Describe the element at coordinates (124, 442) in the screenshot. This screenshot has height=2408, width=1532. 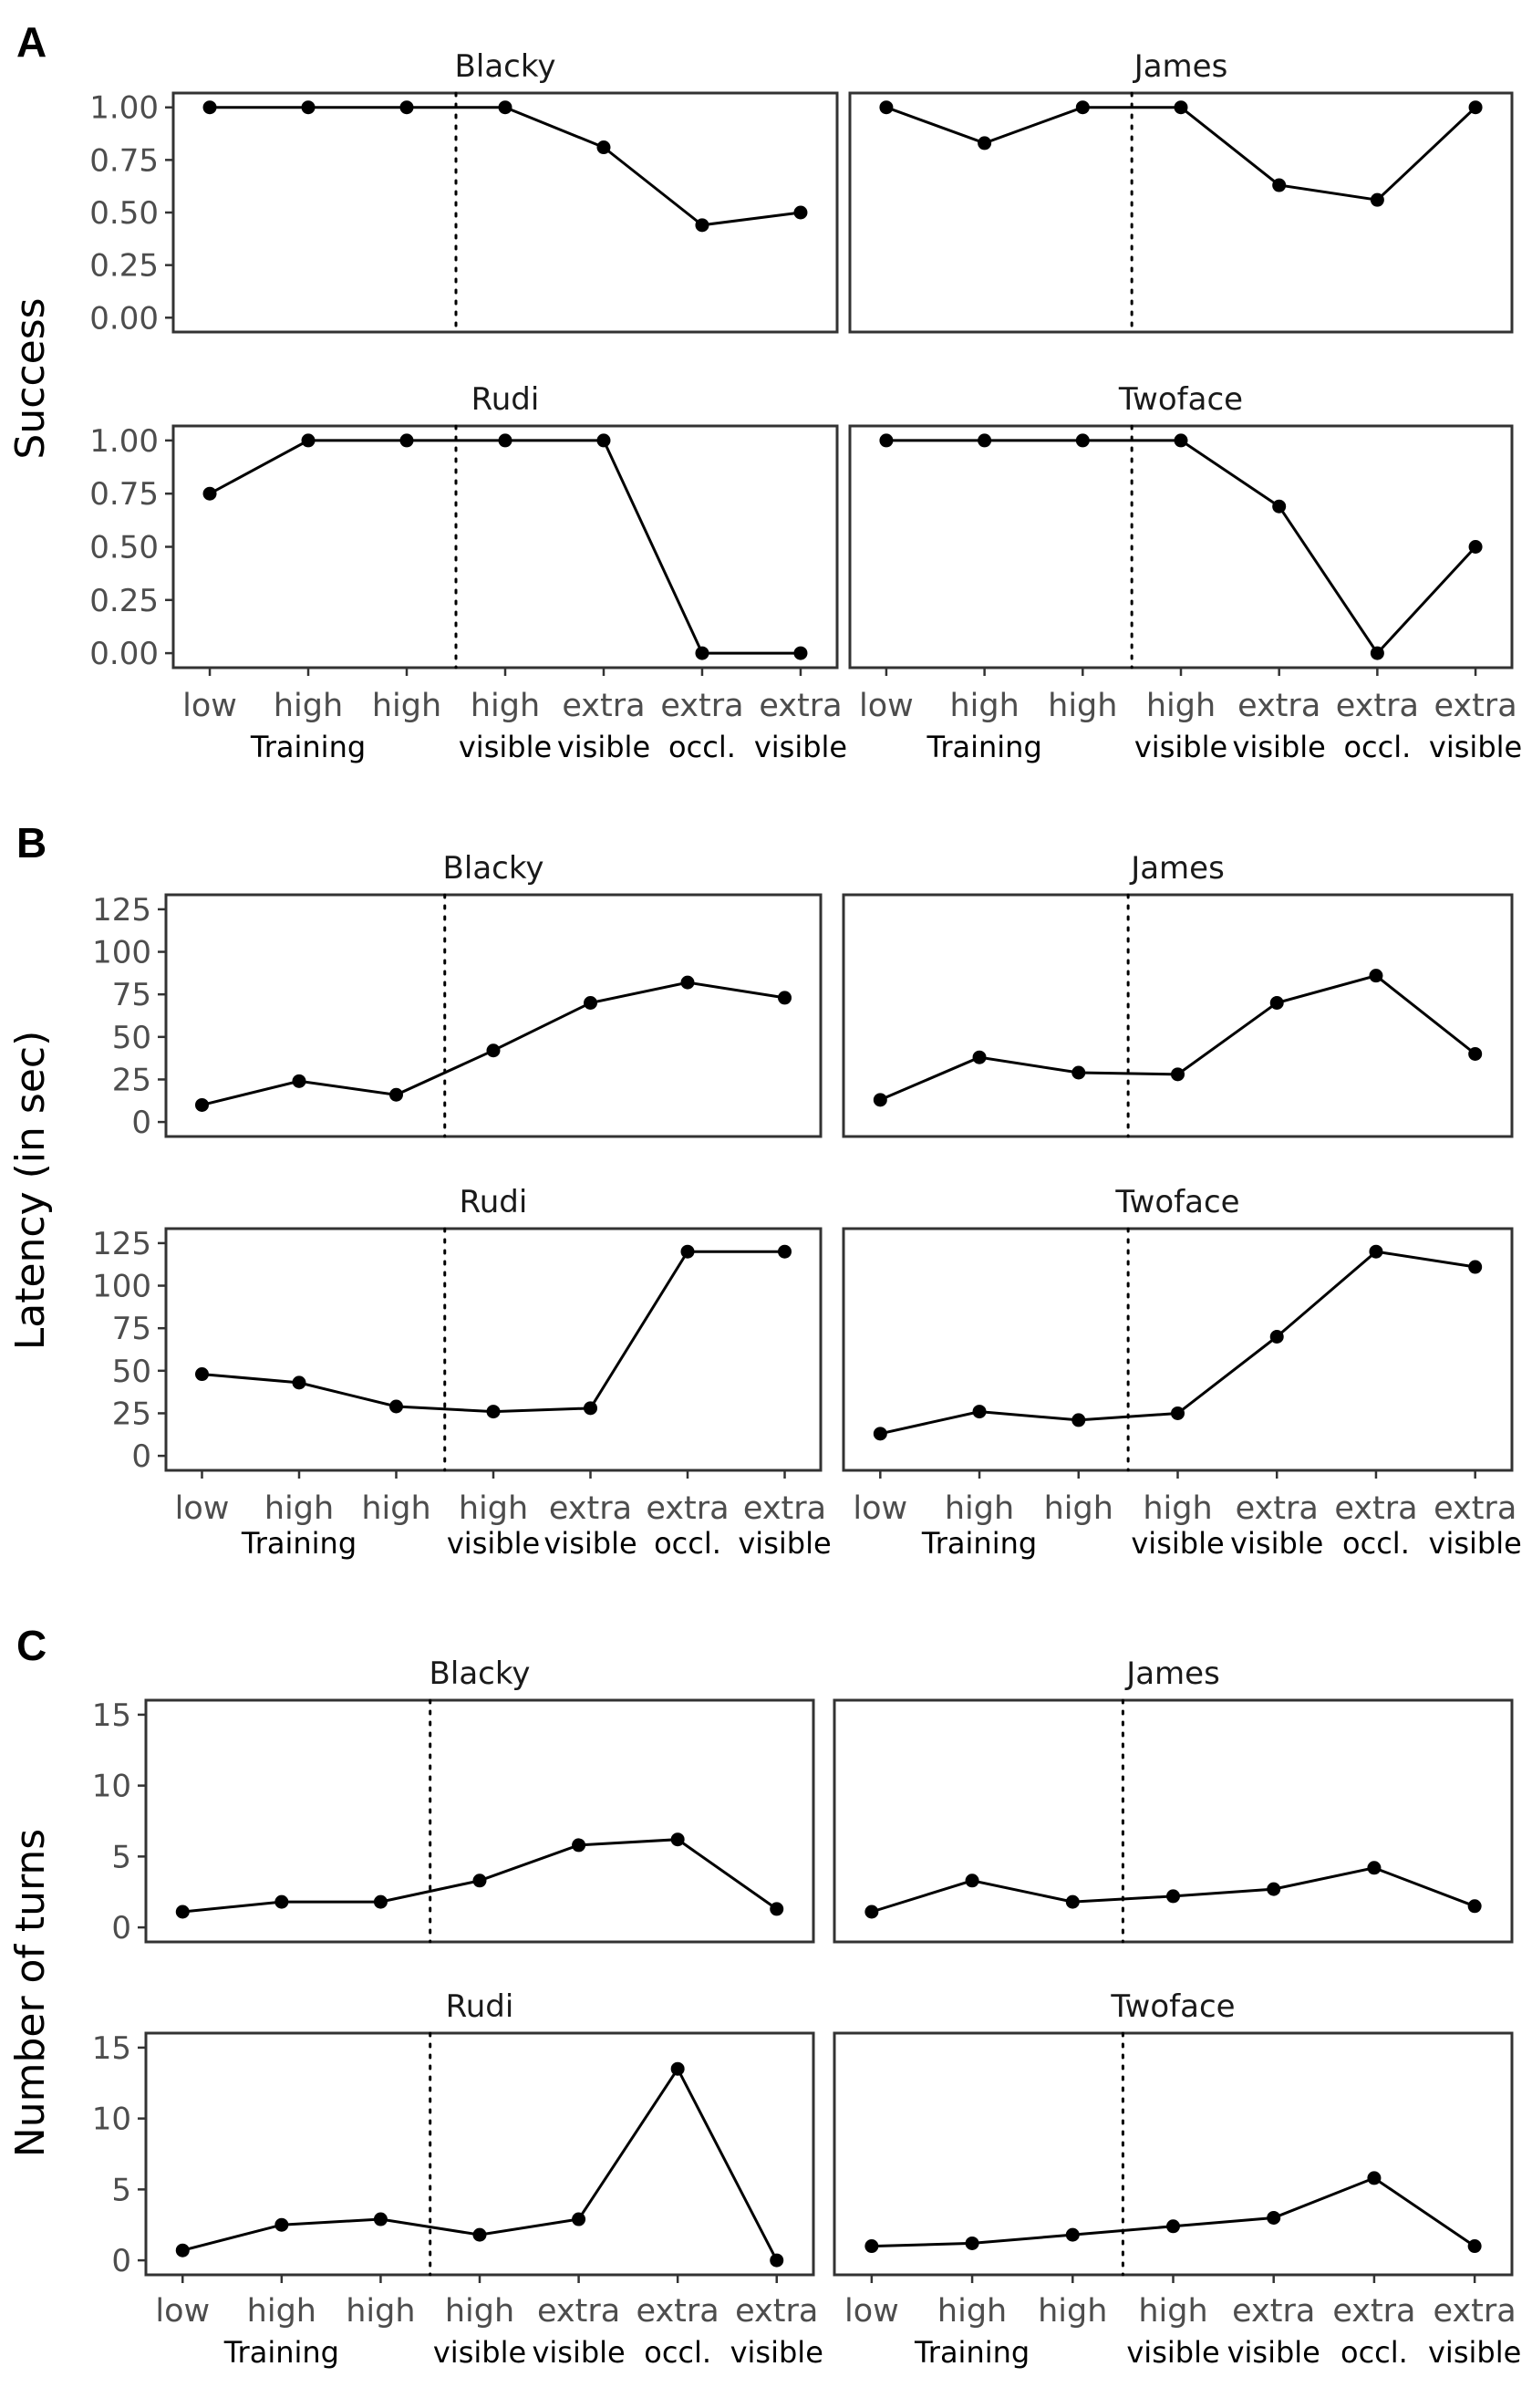
I see `y-tick-label: 1.00` at that location.